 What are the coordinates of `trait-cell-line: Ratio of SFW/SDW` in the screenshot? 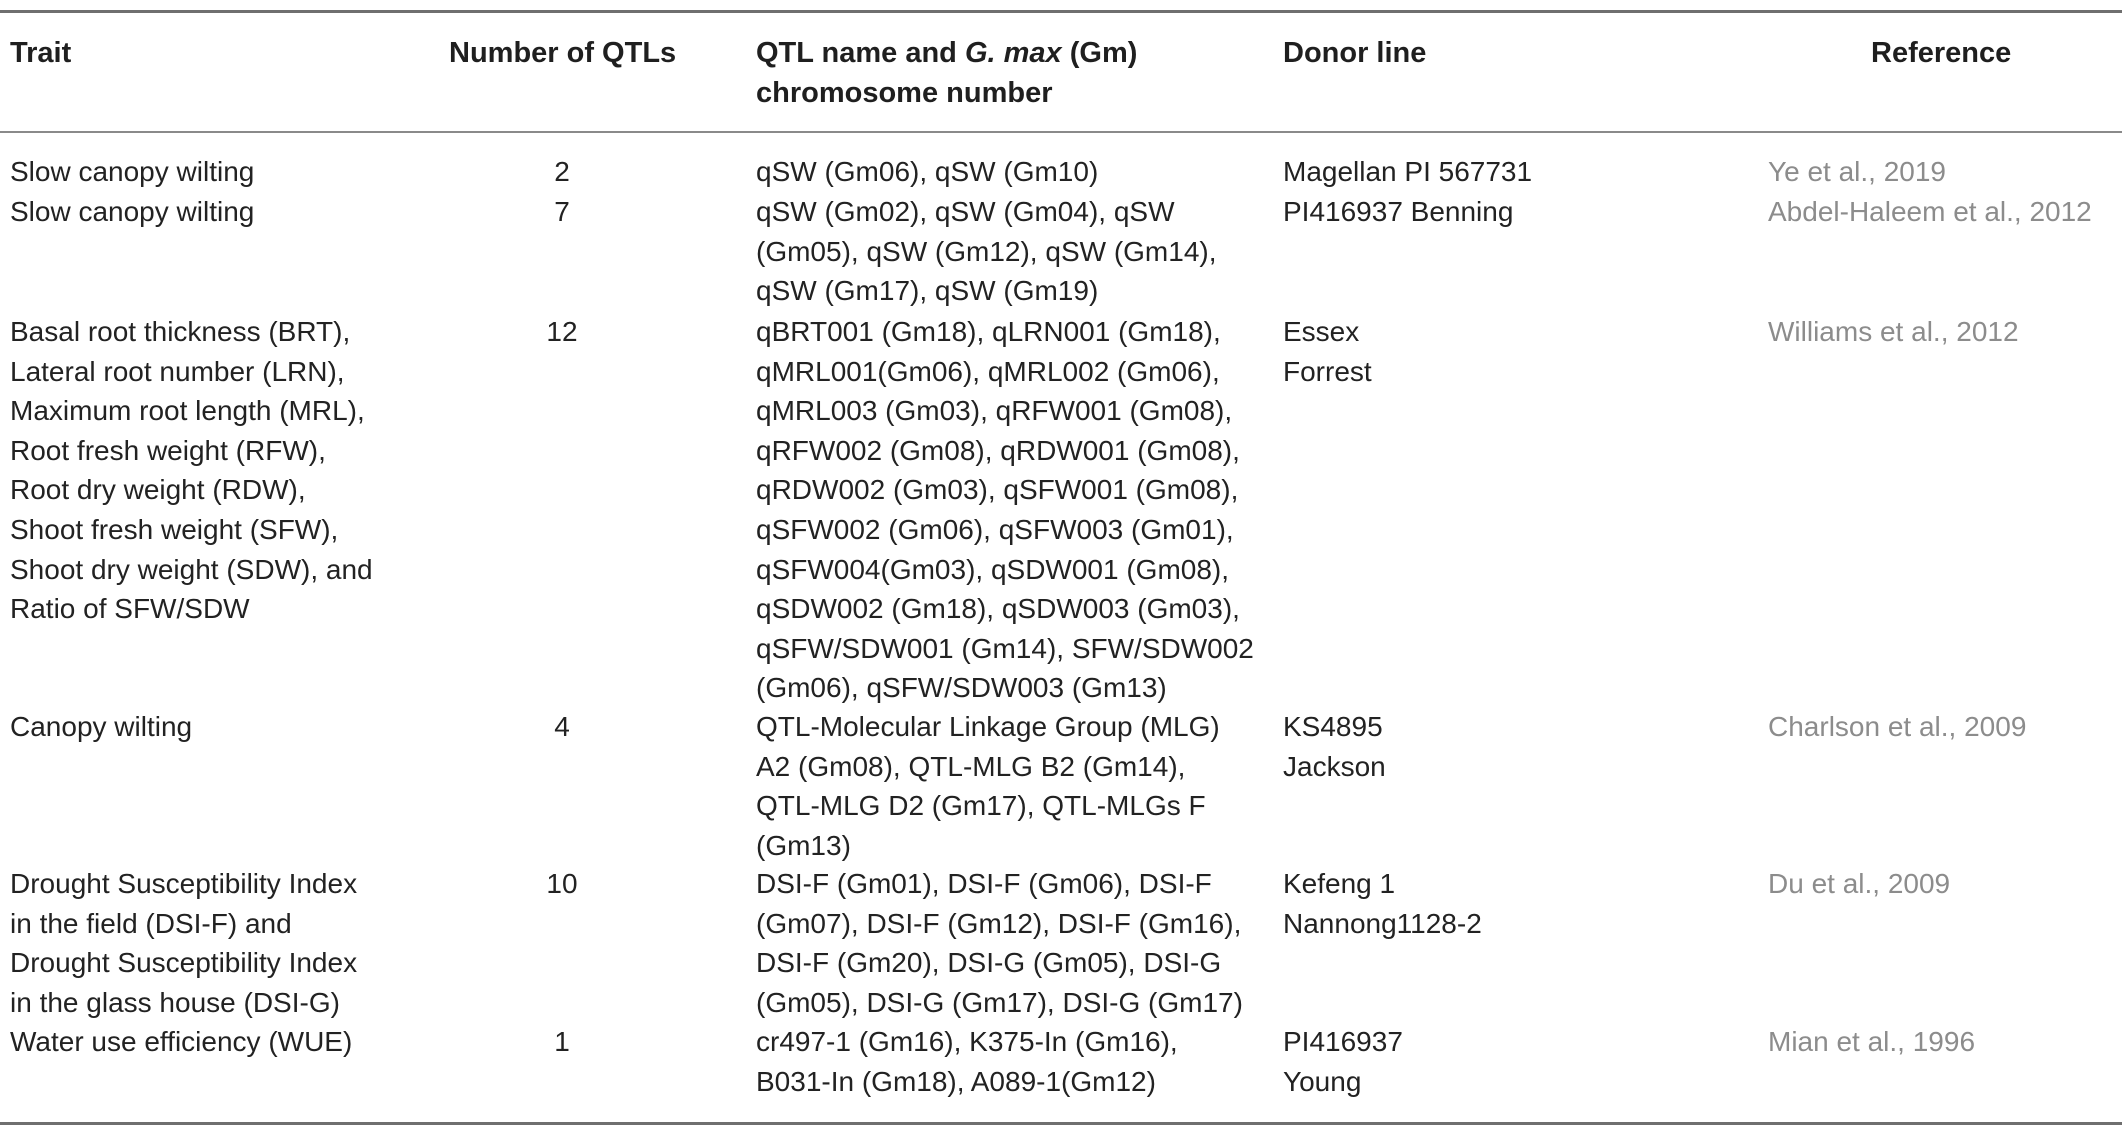 It's located at (130, 609).